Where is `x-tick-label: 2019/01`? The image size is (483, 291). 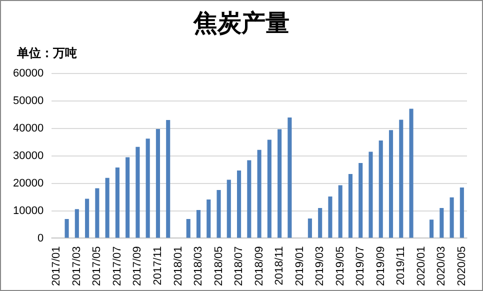
x-tick-label: 2019/01 is located at coordinates (300, 266).